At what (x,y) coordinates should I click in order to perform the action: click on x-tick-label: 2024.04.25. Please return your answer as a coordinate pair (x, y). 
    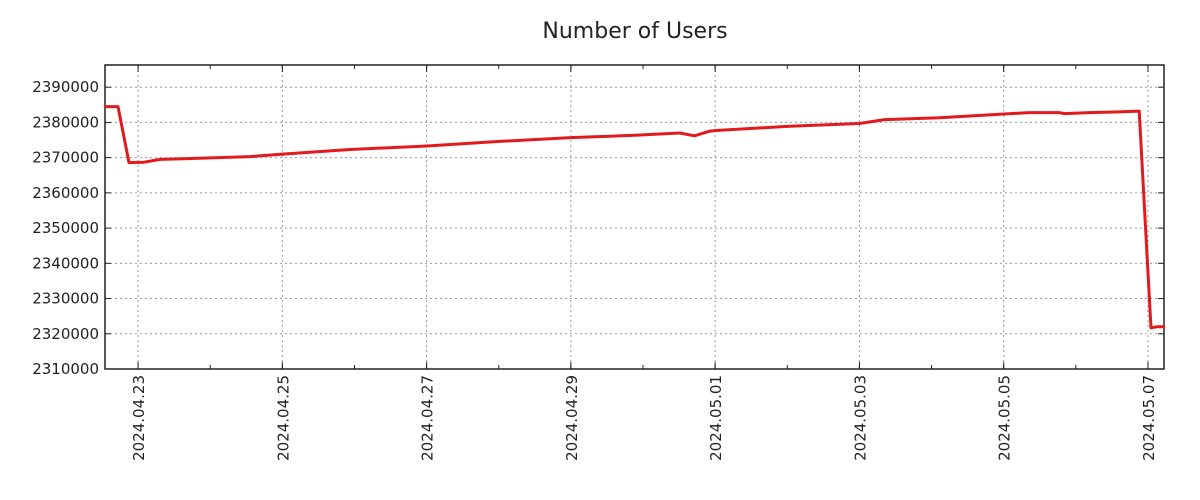
    Looking at the image, I should click on (283, 418).